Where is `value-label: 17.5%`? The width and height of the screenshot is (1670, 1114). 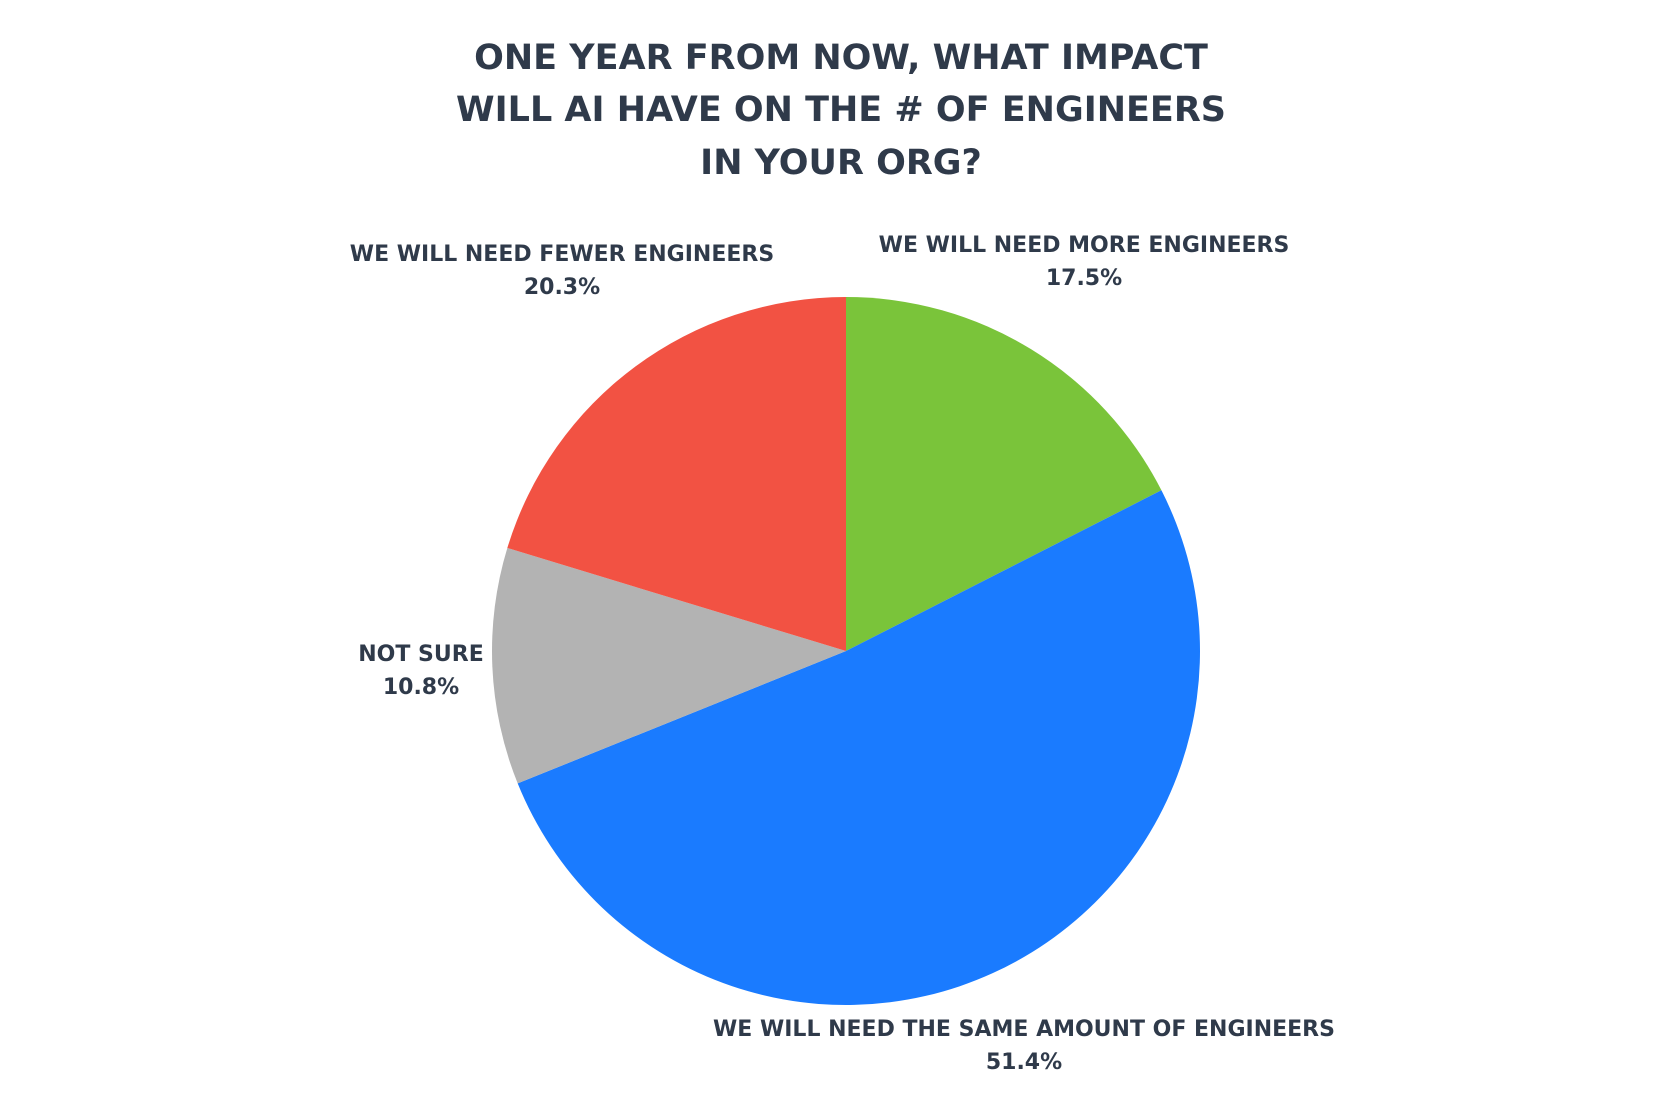 value-label: 17.5% is located at coordinates (1084, 278).